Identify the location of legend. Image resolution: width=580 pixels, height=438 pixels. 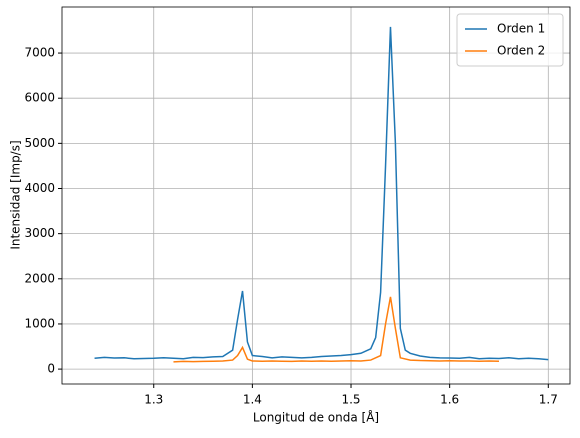
(510, 40).